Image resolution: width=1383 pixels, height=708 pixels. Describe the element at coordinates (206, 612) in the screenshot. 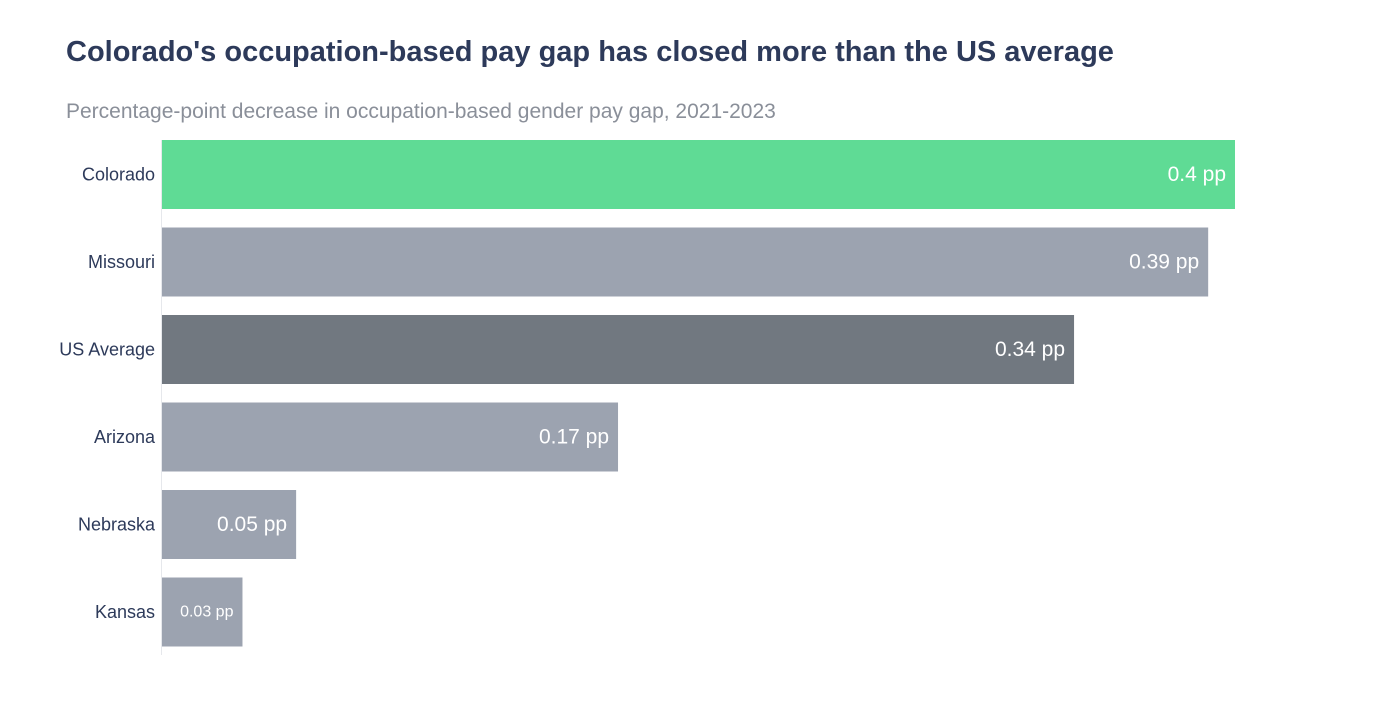

I see `value-label: 0.03 pp` at that location.